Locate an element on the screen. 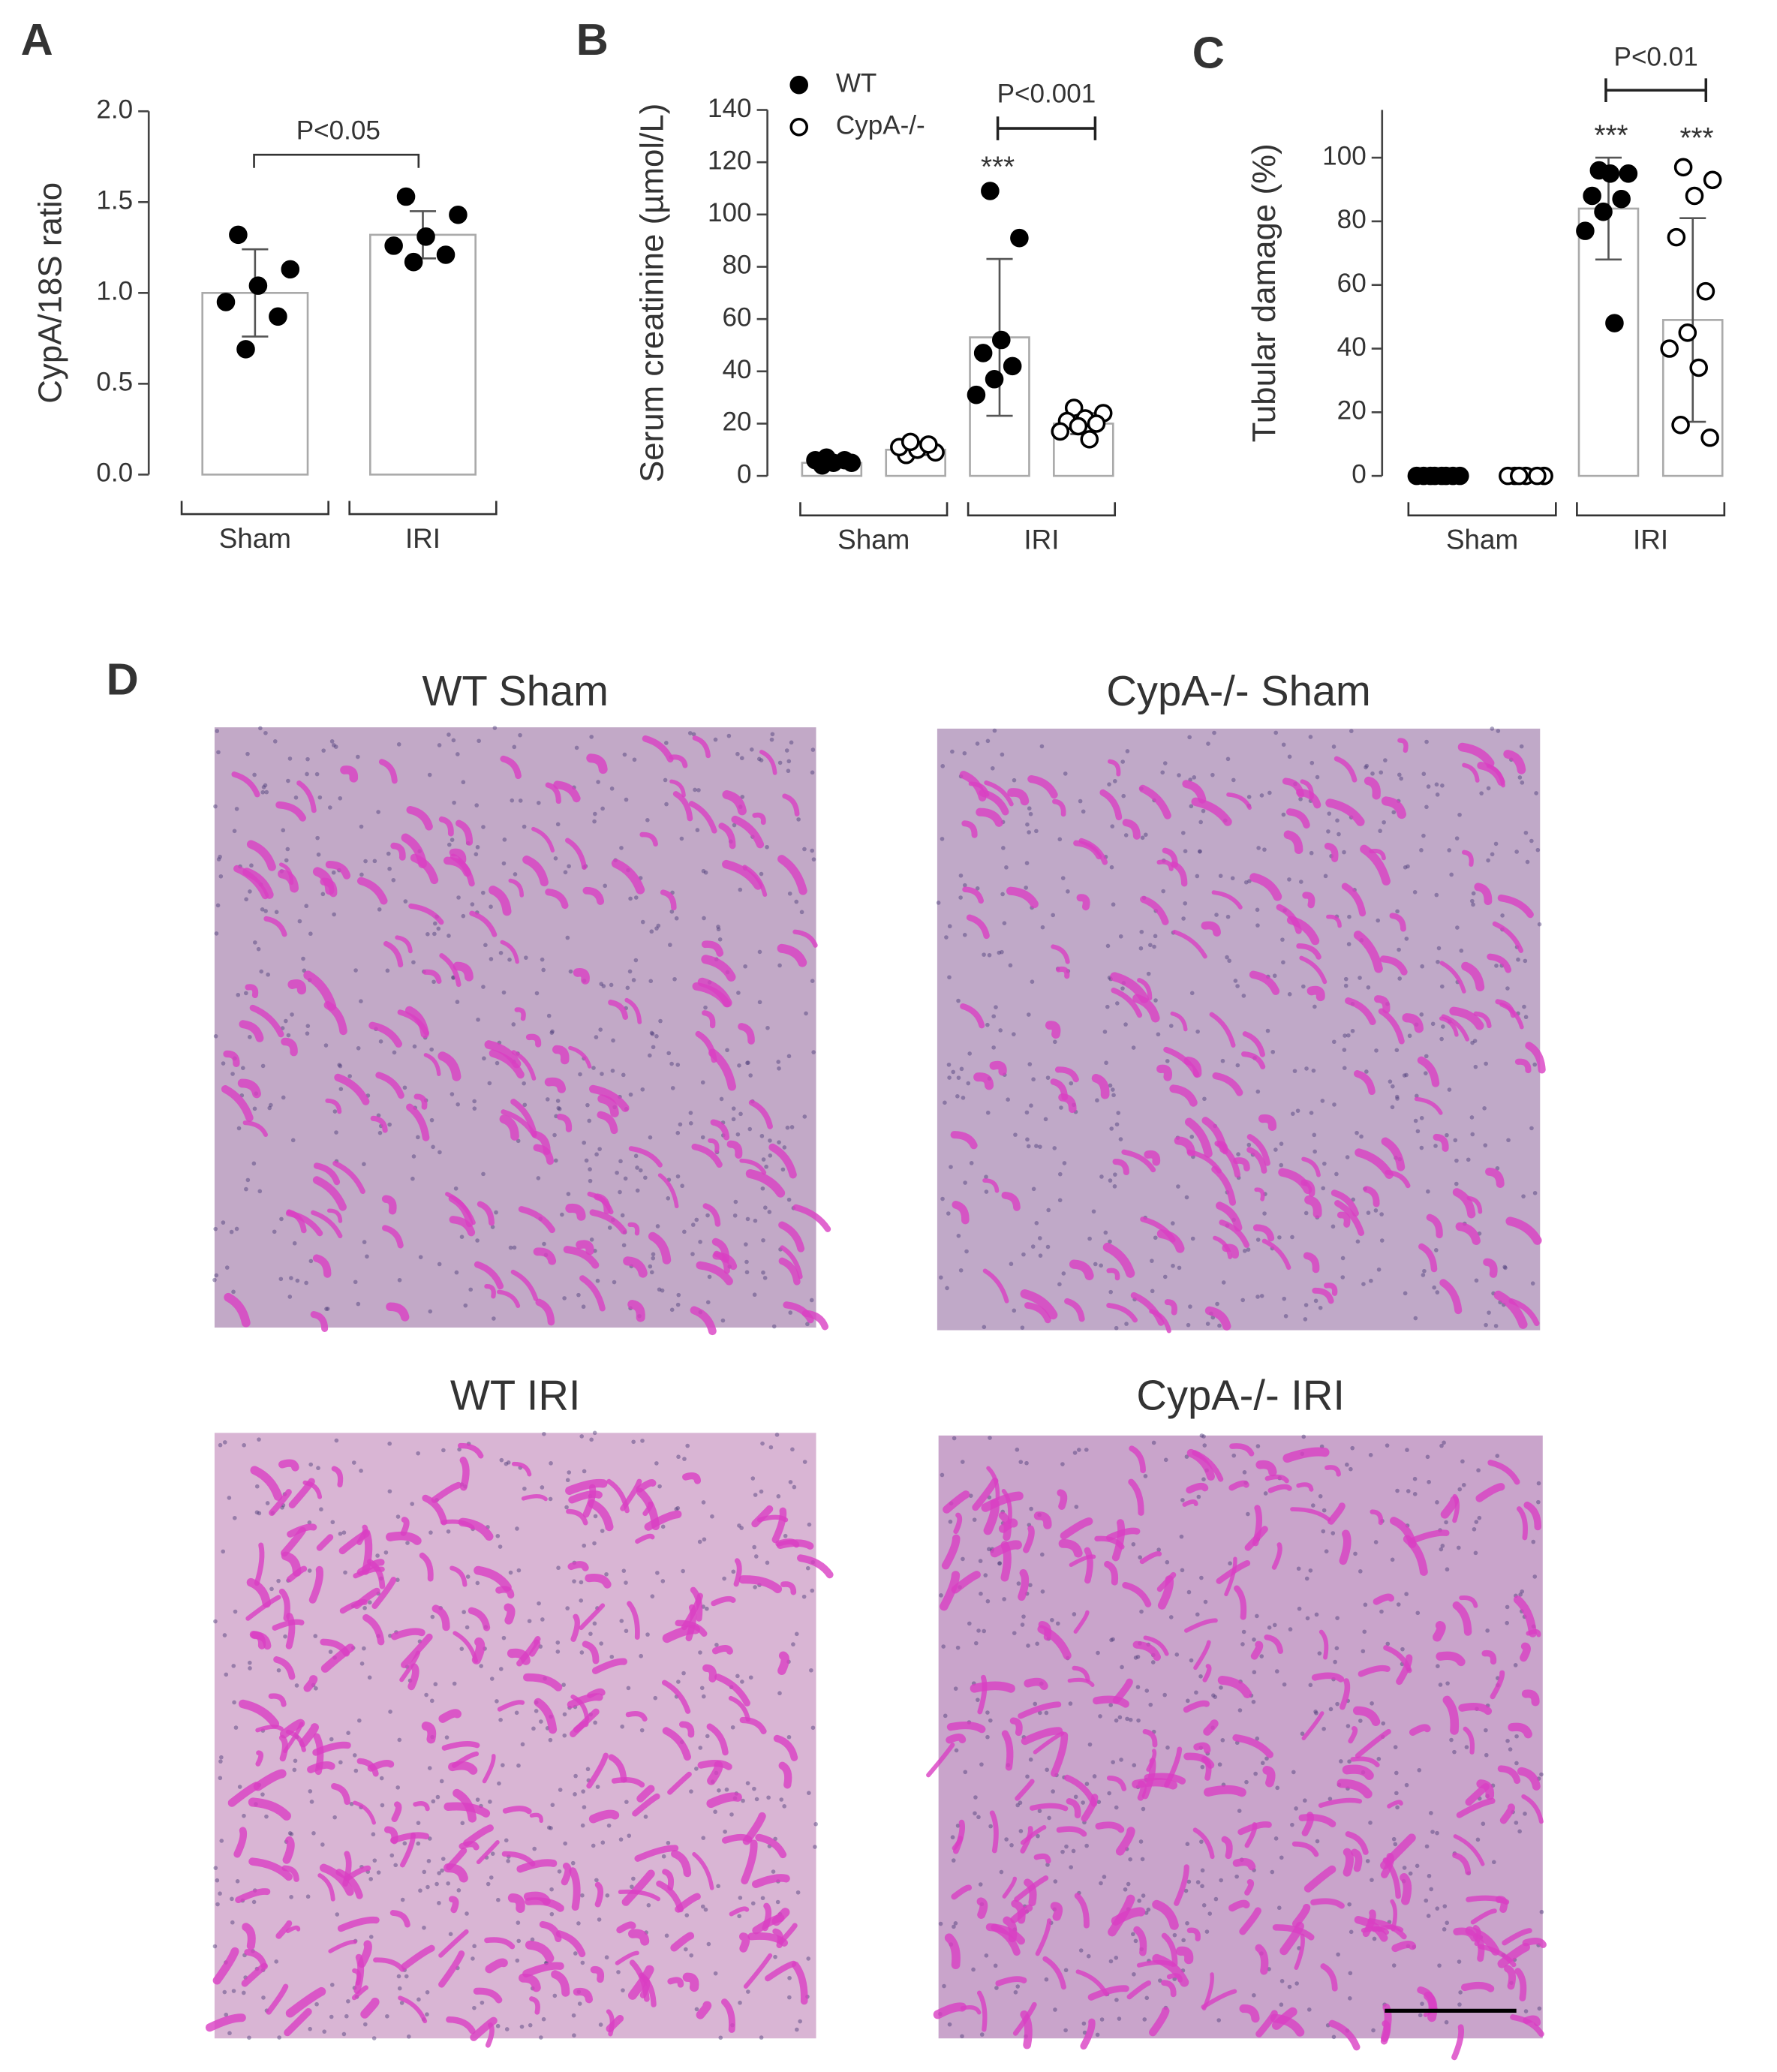  data-point is located at coordinates (1683, 167).